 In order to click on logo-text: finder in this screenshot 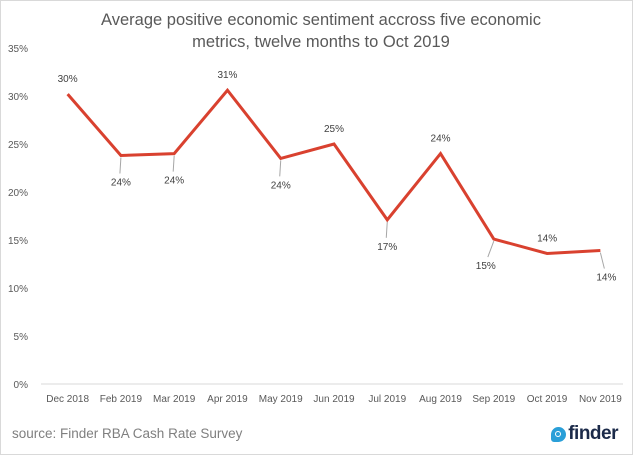, I will do `click(593, 434)`.